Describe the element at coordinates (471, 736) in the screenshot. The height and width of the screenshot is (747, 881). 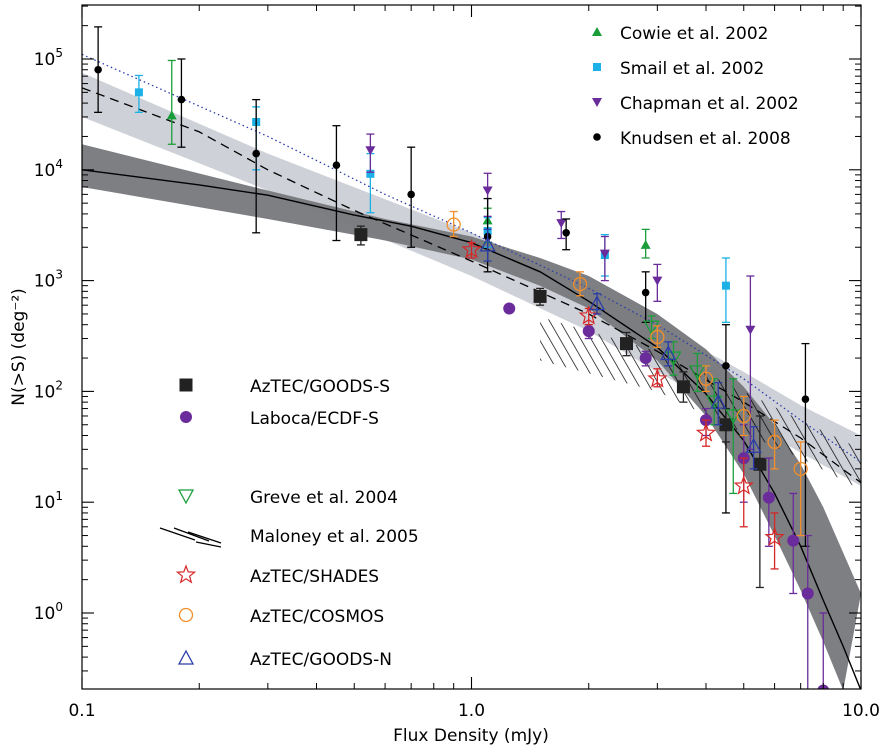
I see `x-axis-title: Flux Density (mJy)` at that location.